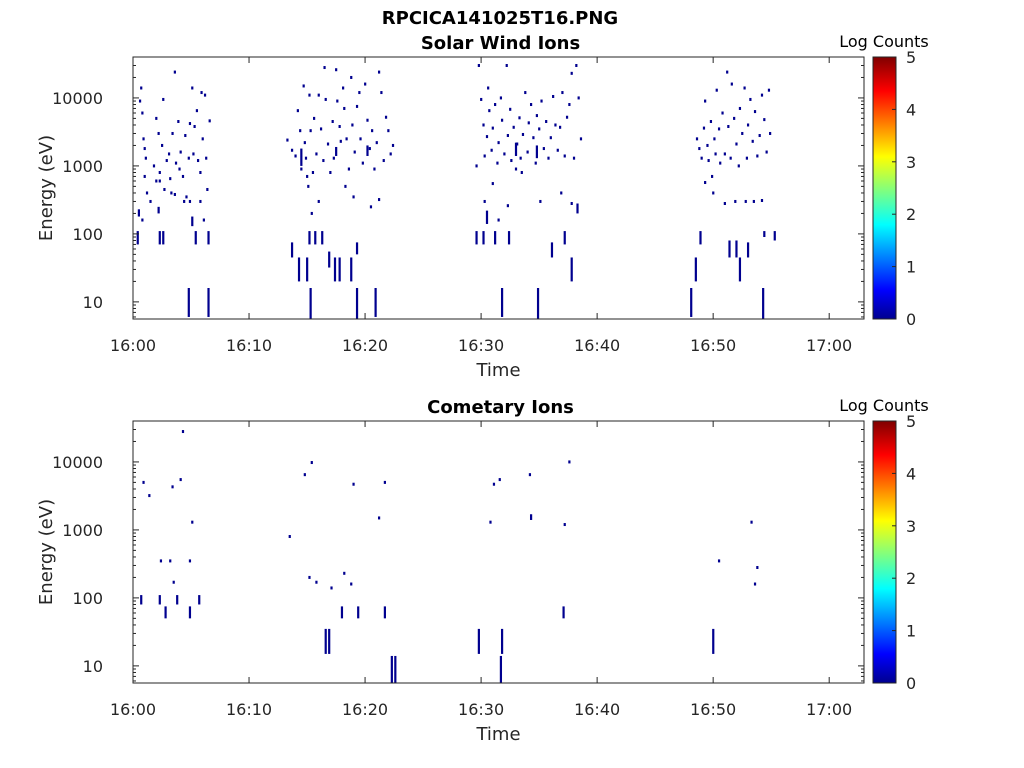  Describe the element at coordinates (884, 188) in the screenshot. I see `colorbar` at that location.